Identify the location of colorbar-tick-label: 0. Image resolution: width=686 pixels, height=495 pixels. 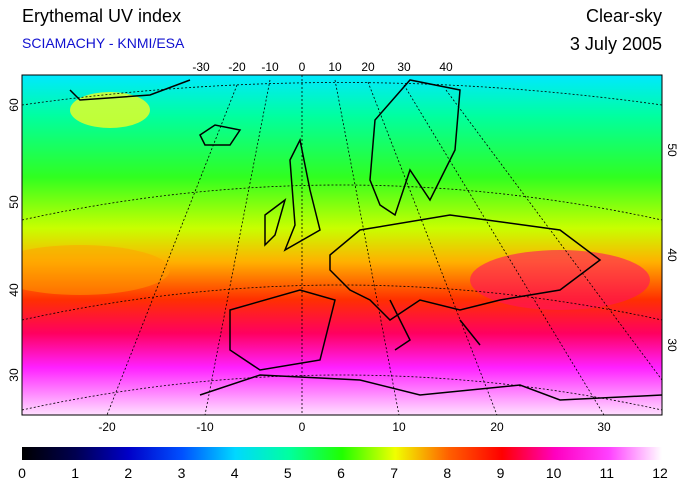
(22, 473).